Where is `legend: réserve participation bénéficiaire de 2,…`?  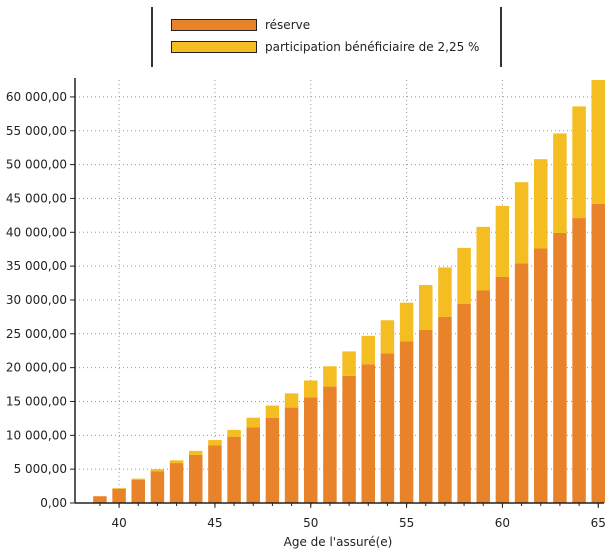 legend: réserve participation bénéficiaire de 2,… is located at coordinates (326, 37).